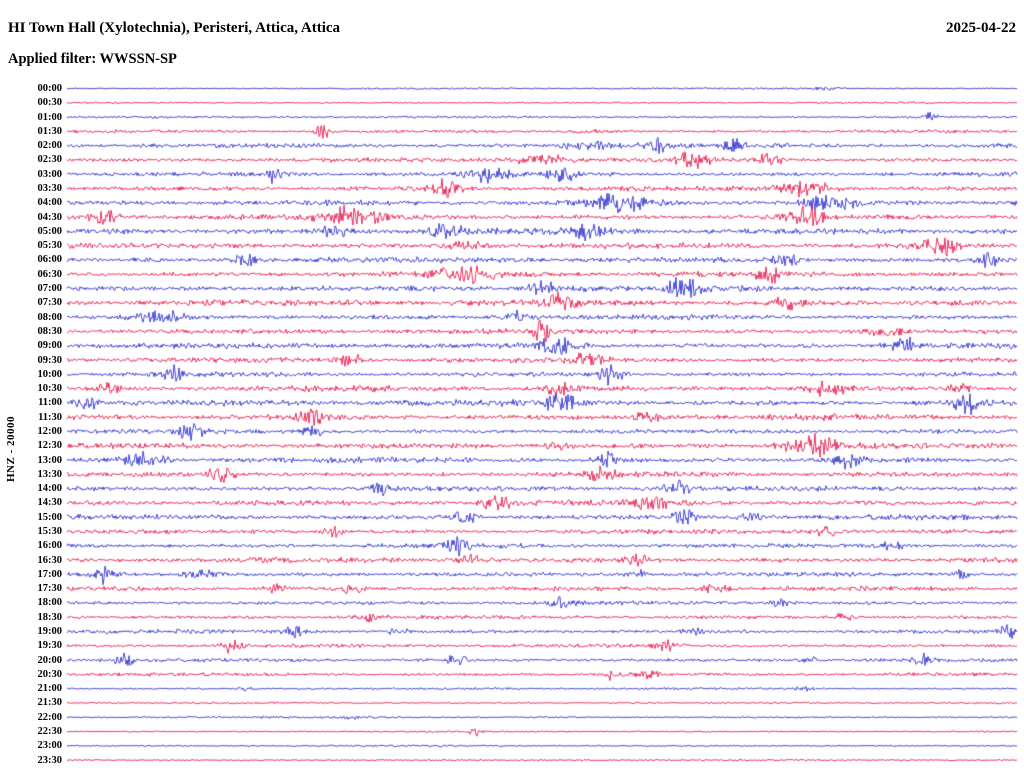  What do you see at coordinates (50, 88) in the screenshot?
I see `time-label: 00:00` at bounding box center [50, 88].